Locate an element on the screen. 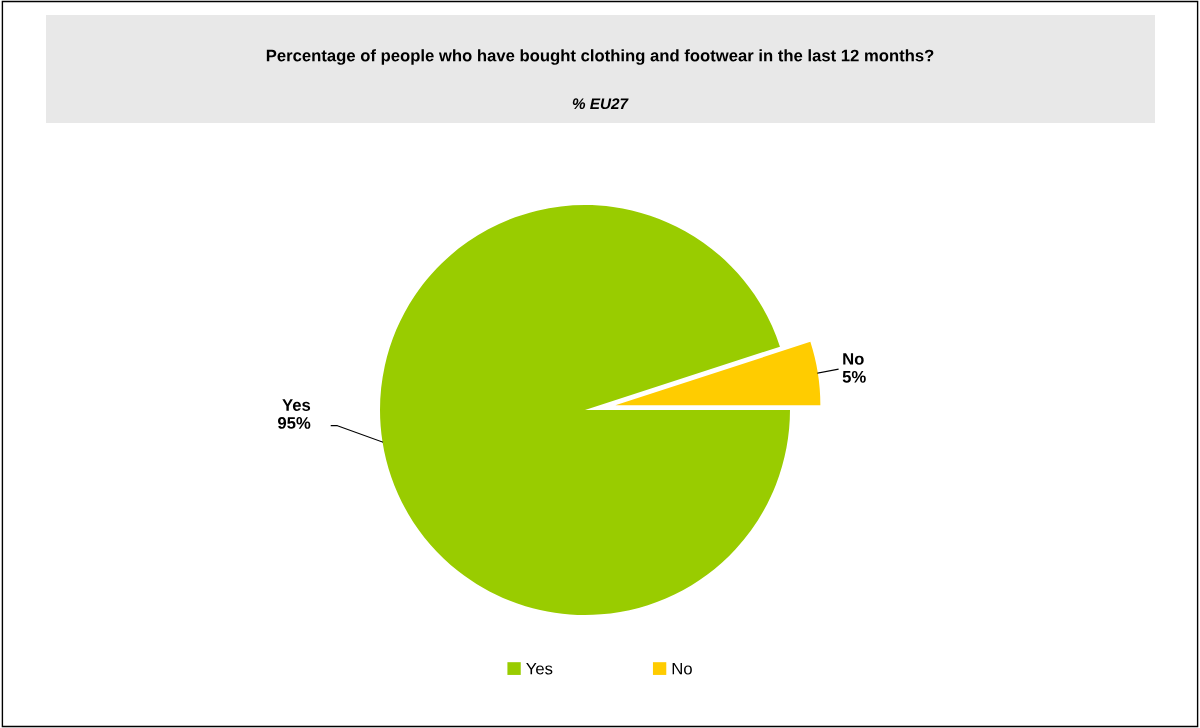 This screenshot has width=1200, height=728. slice-label: Yes is located at coordinates (296, 405).